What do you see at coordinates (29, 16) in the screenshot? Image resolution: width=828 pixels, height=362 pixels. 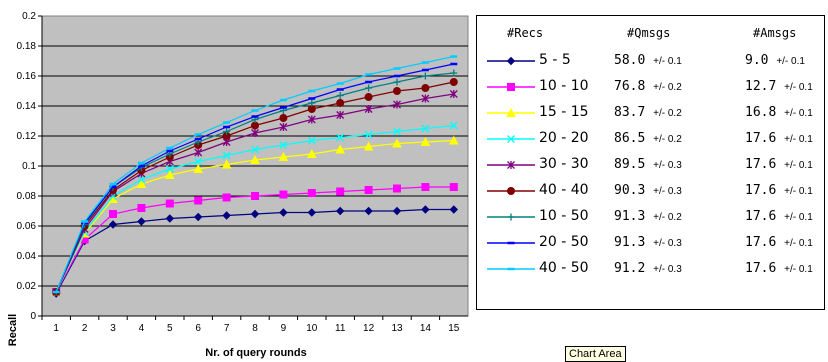 I see `y-tick-label: 0.2` at bounding box center [29, 16].